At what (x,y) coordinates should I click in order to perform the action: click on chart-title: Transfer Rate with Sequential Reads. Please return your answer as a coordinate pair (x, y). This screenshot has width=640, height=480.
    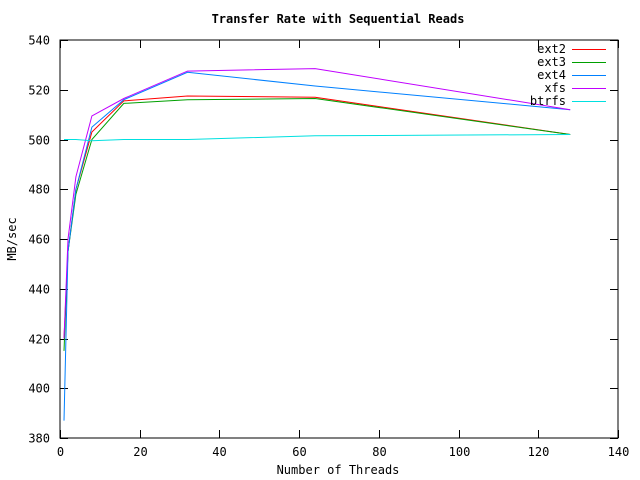
    Looking at the image, I should click on (338, 19).